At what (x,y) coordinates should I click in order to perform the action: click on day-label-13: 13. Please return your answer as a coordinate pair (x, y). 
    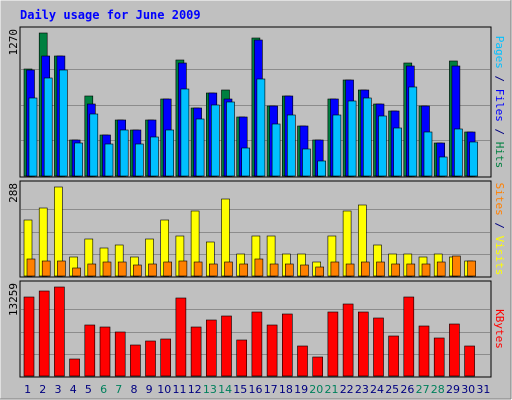
    Looking at the image, I should click on (210, 389).